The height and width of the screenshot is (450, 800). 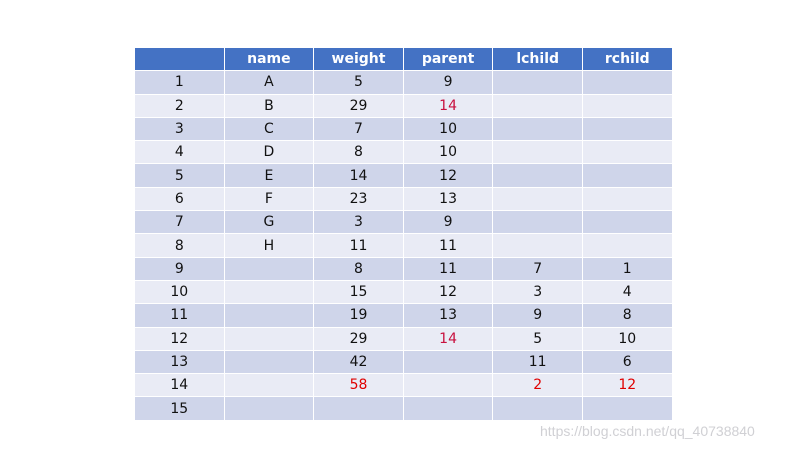 I want to click on table-cell: C, so click(x=269, y=129).